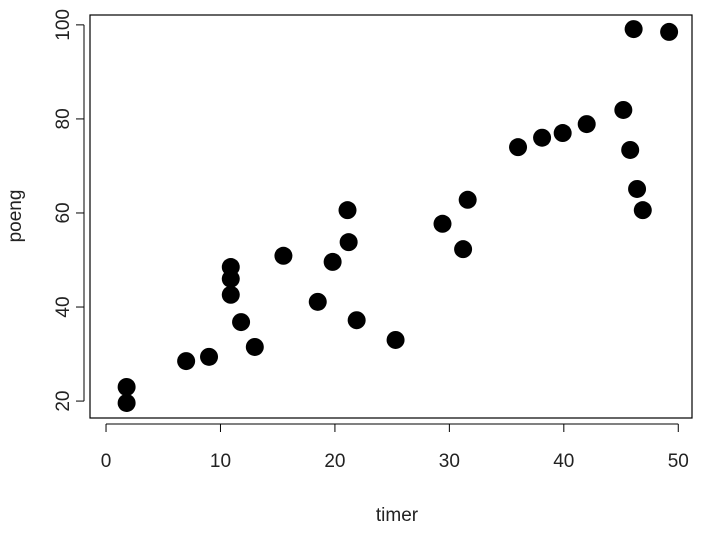 The width and height of the screenshot is (711, 534). Describe the element at coordinates (449, 461) in the screenshot. I see `x-tick-label: 30` at that location.